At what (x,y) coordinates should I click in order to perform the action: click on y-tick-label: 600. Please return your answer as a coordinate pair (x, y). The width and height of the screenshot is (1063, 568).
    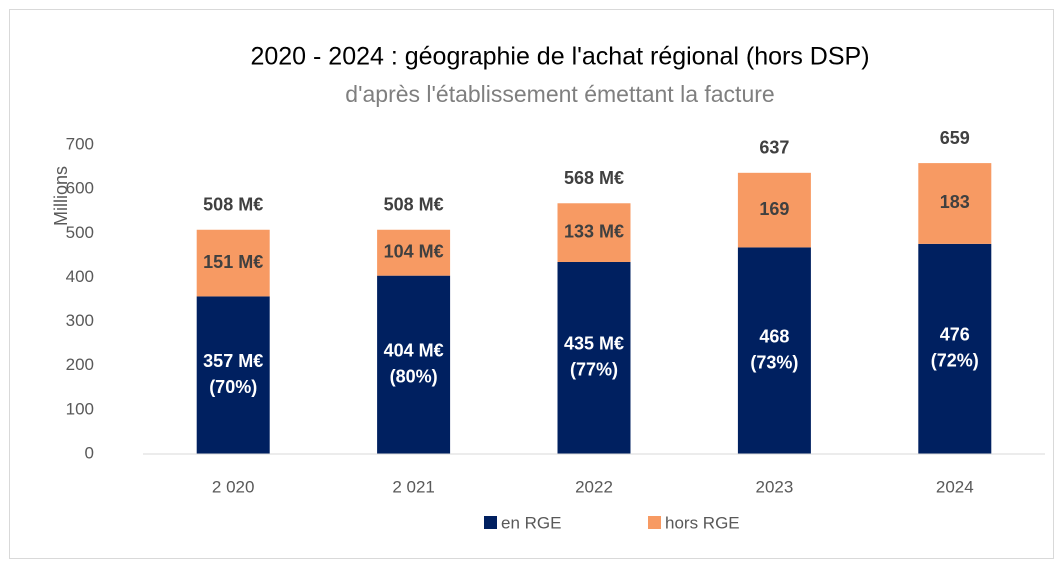
    Looking at the image, I should click on (80, 188).